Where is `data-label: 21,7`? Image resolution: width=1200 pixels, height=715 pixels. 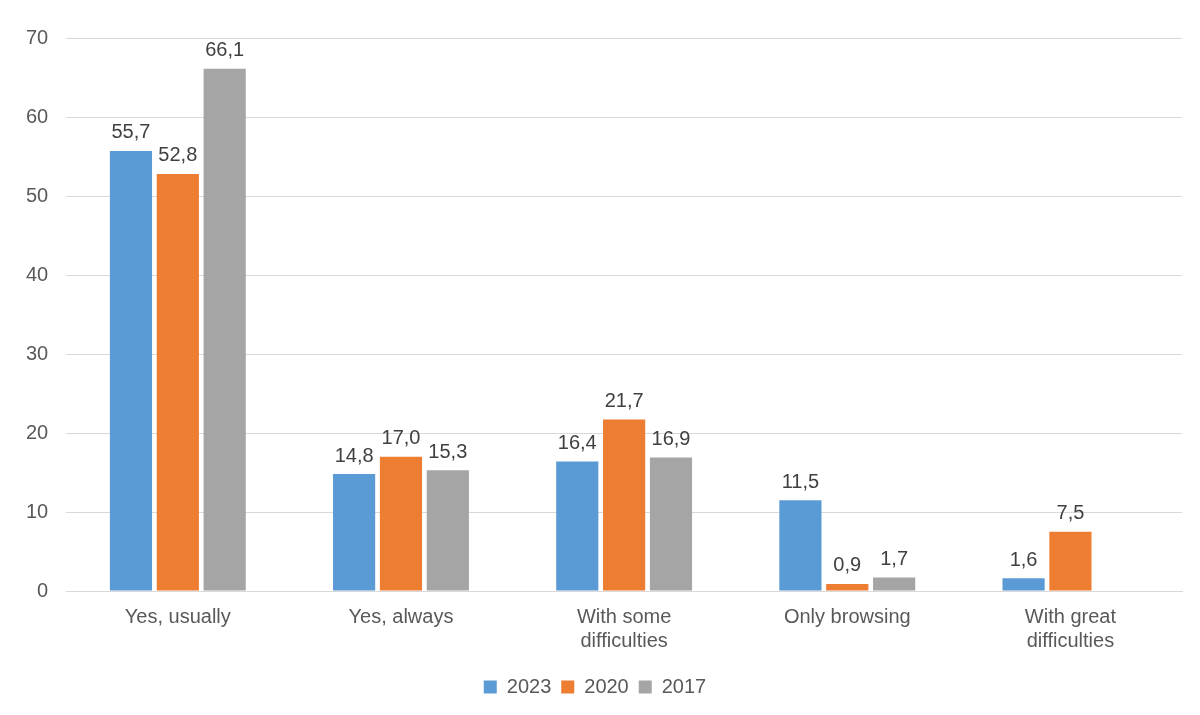 data-label: 21,7 is located at coordinates (624, 400).